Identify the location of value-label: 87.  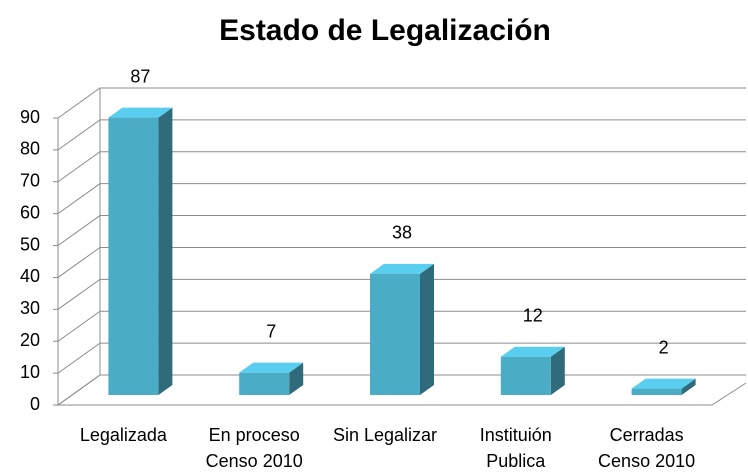
(140, 76).